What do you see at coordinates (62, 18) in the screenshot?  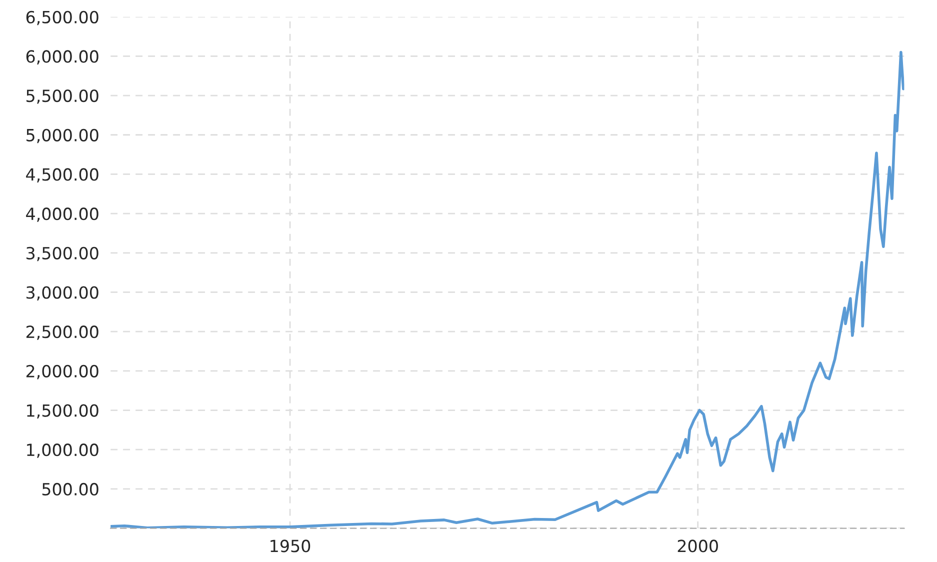 I see `y-tick-label: 6,500.00` at bounding box center [62, 18].